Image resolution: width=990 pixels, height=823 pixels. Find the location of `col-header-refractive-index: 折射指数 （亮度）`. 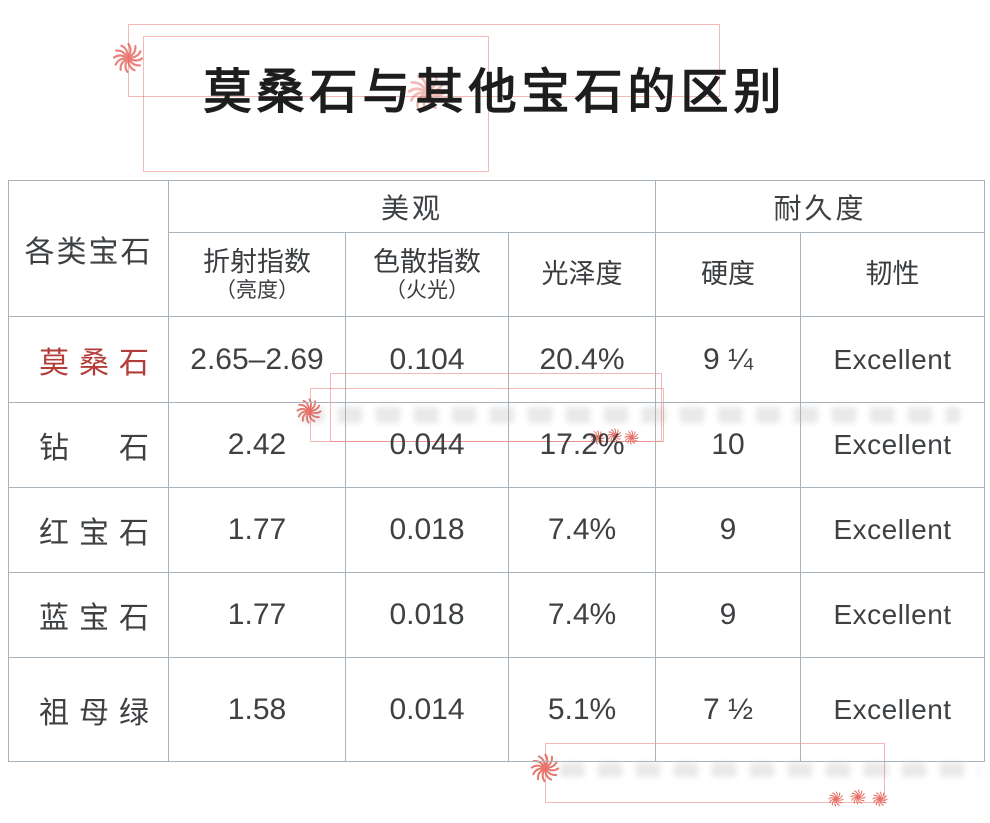

col-header-refractive-index: 折射指数 （亮度） is located at coordinates (257, 274).